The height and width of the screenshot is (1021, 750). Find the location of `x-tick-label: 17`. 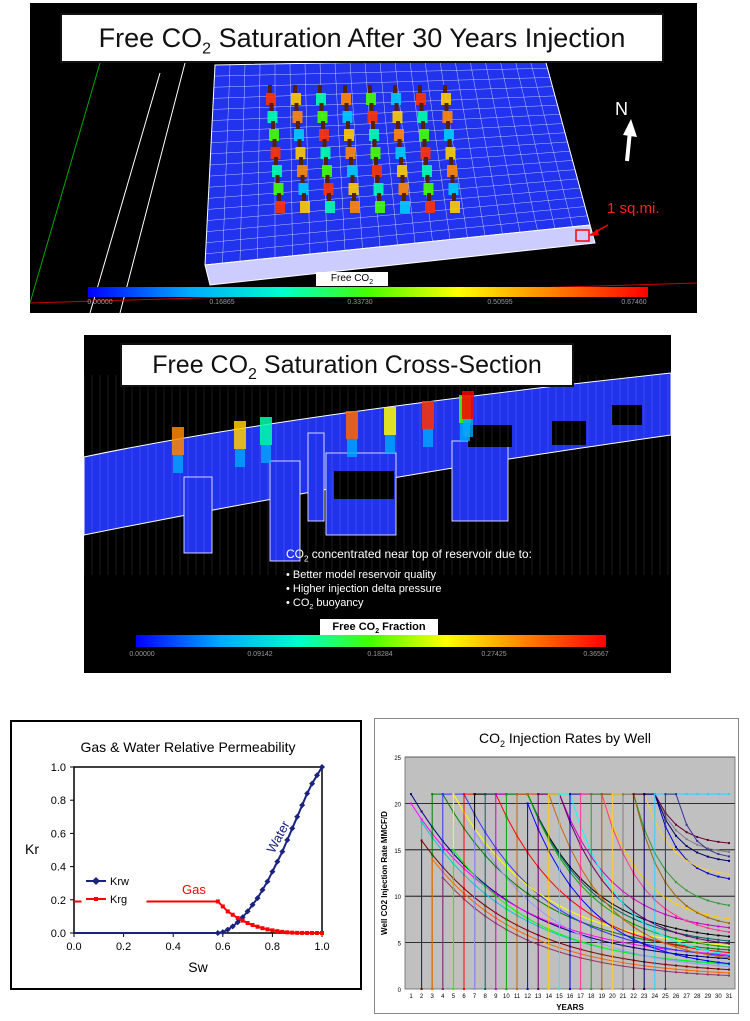

x-tick-label: 17 is located at coordinates (580, 997).